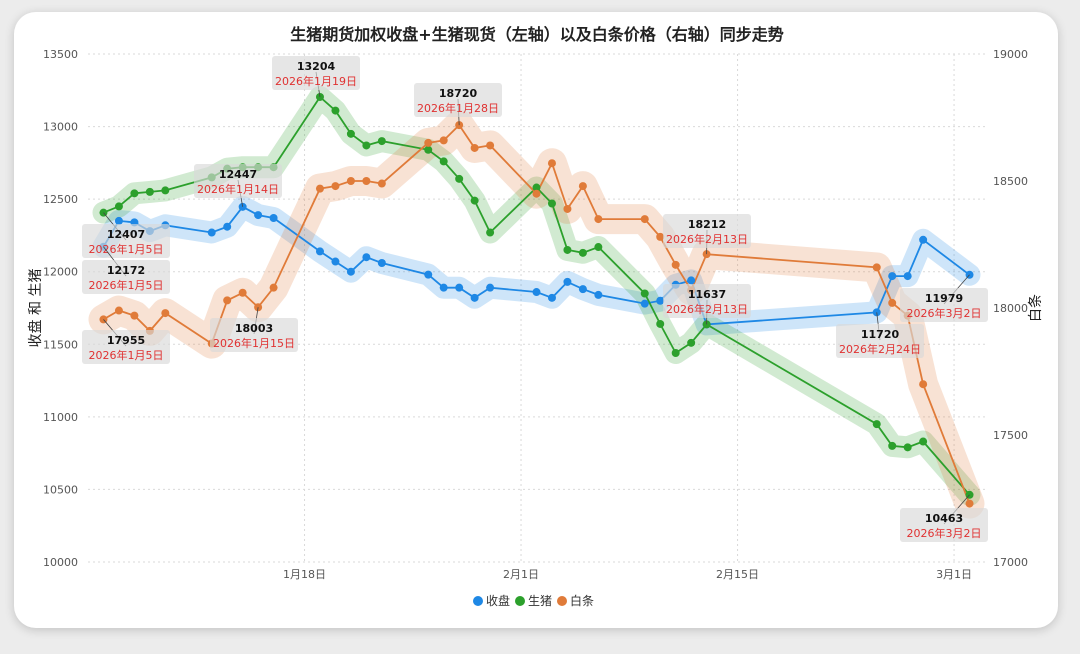 The image size is (1080, 654). I want to click on annotation-value: 12447, so click(238, 174).